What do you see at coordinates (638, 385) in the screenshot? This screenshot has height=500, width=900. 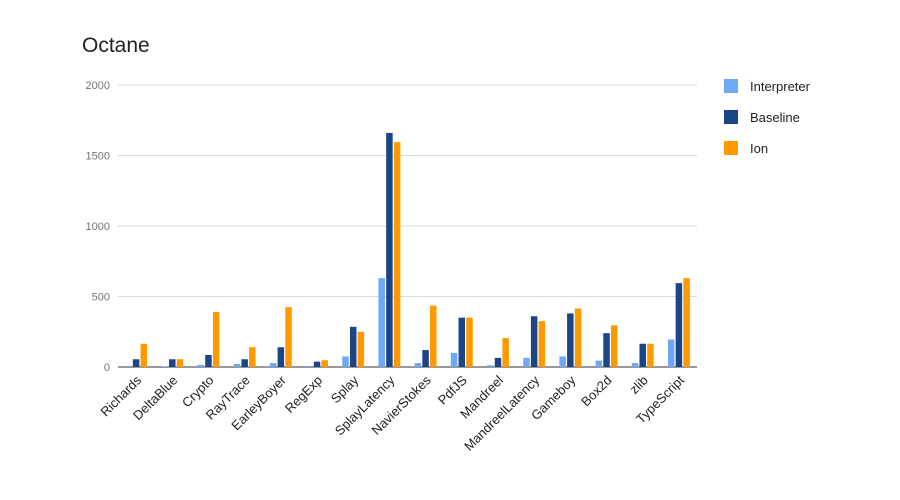 I see `x-tick-label: zlib` at bounding box center [638, 385].